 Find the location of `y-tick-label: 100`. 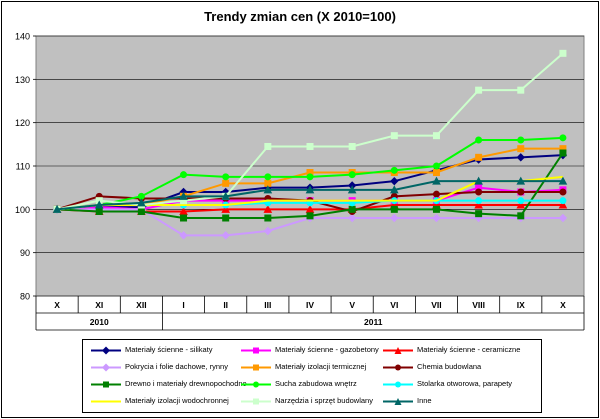

y-tick-label: 100 is located at coordinates (22, 210).